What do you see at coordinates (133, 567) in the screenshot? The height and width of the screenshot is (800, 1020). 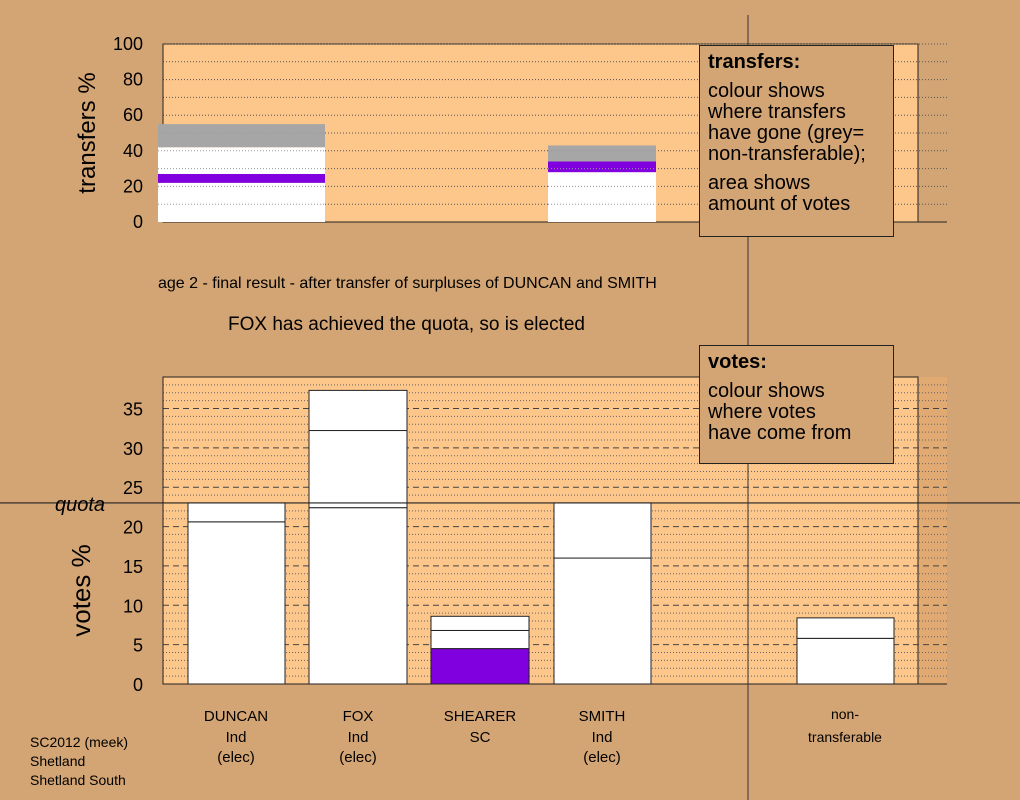 I see `y-tick-label: 15` at bounding box center [133, 567].